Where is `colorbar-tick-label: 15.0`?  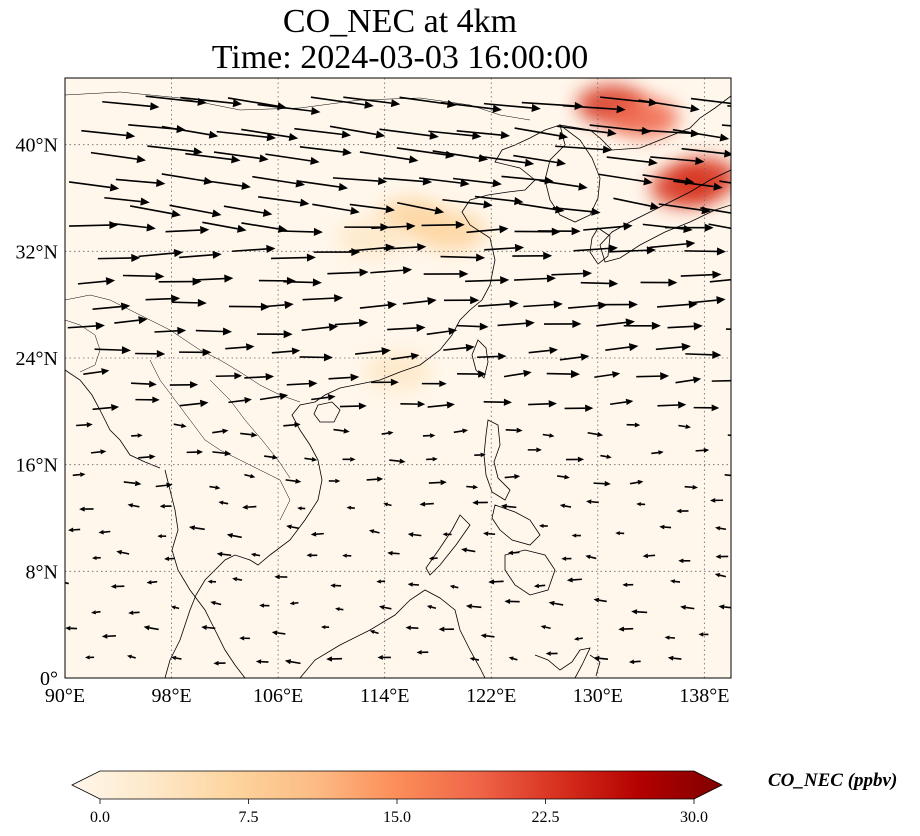 colorbar-tick-label: 15.0 is located at coordinates (397, 817).